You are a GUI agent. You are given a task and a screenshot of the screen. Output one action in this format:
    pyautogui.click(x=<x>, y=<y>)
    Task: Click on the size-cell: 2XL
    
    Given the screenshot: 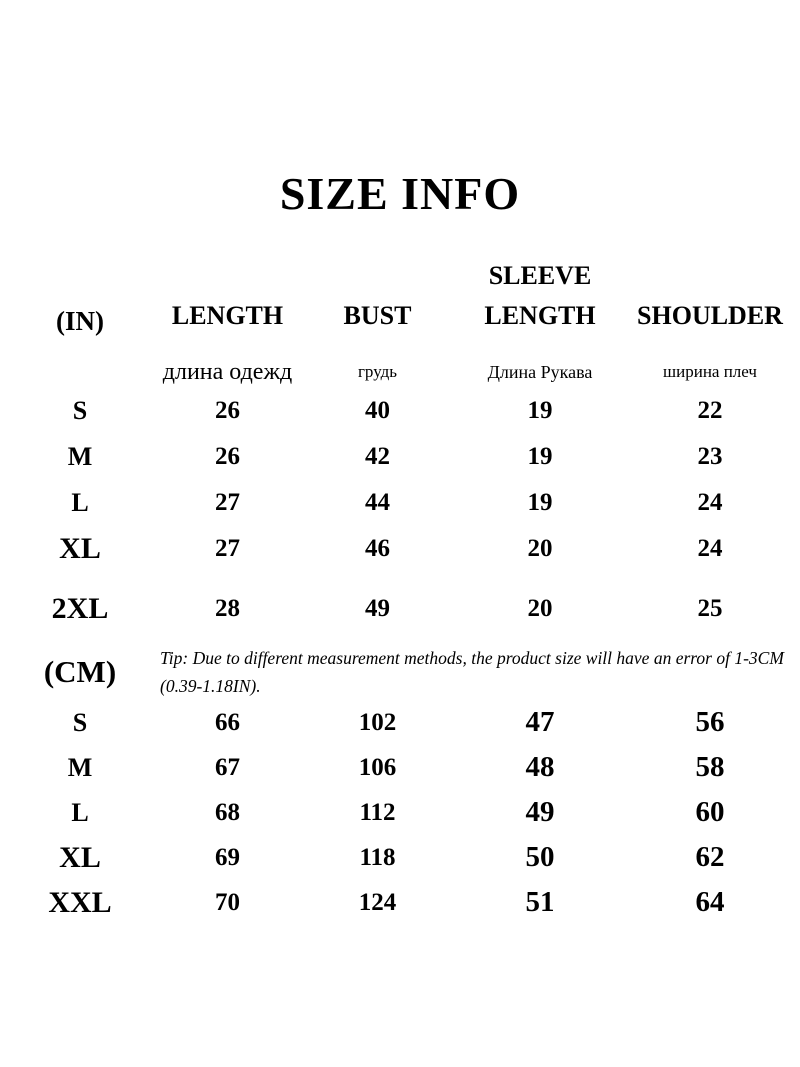 What is the action you would take?
    pyautogui.click(x=80, y=608)
    